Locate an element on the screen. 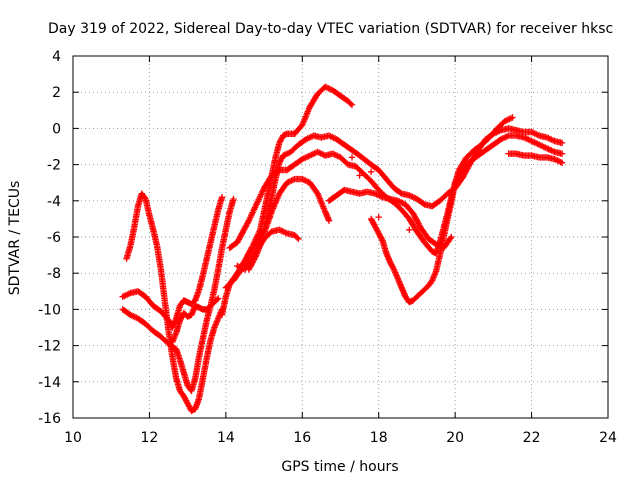 The width and height of the screenshot is (640, 480). x-tick-label: 10 is located at coordinates (73, 438).